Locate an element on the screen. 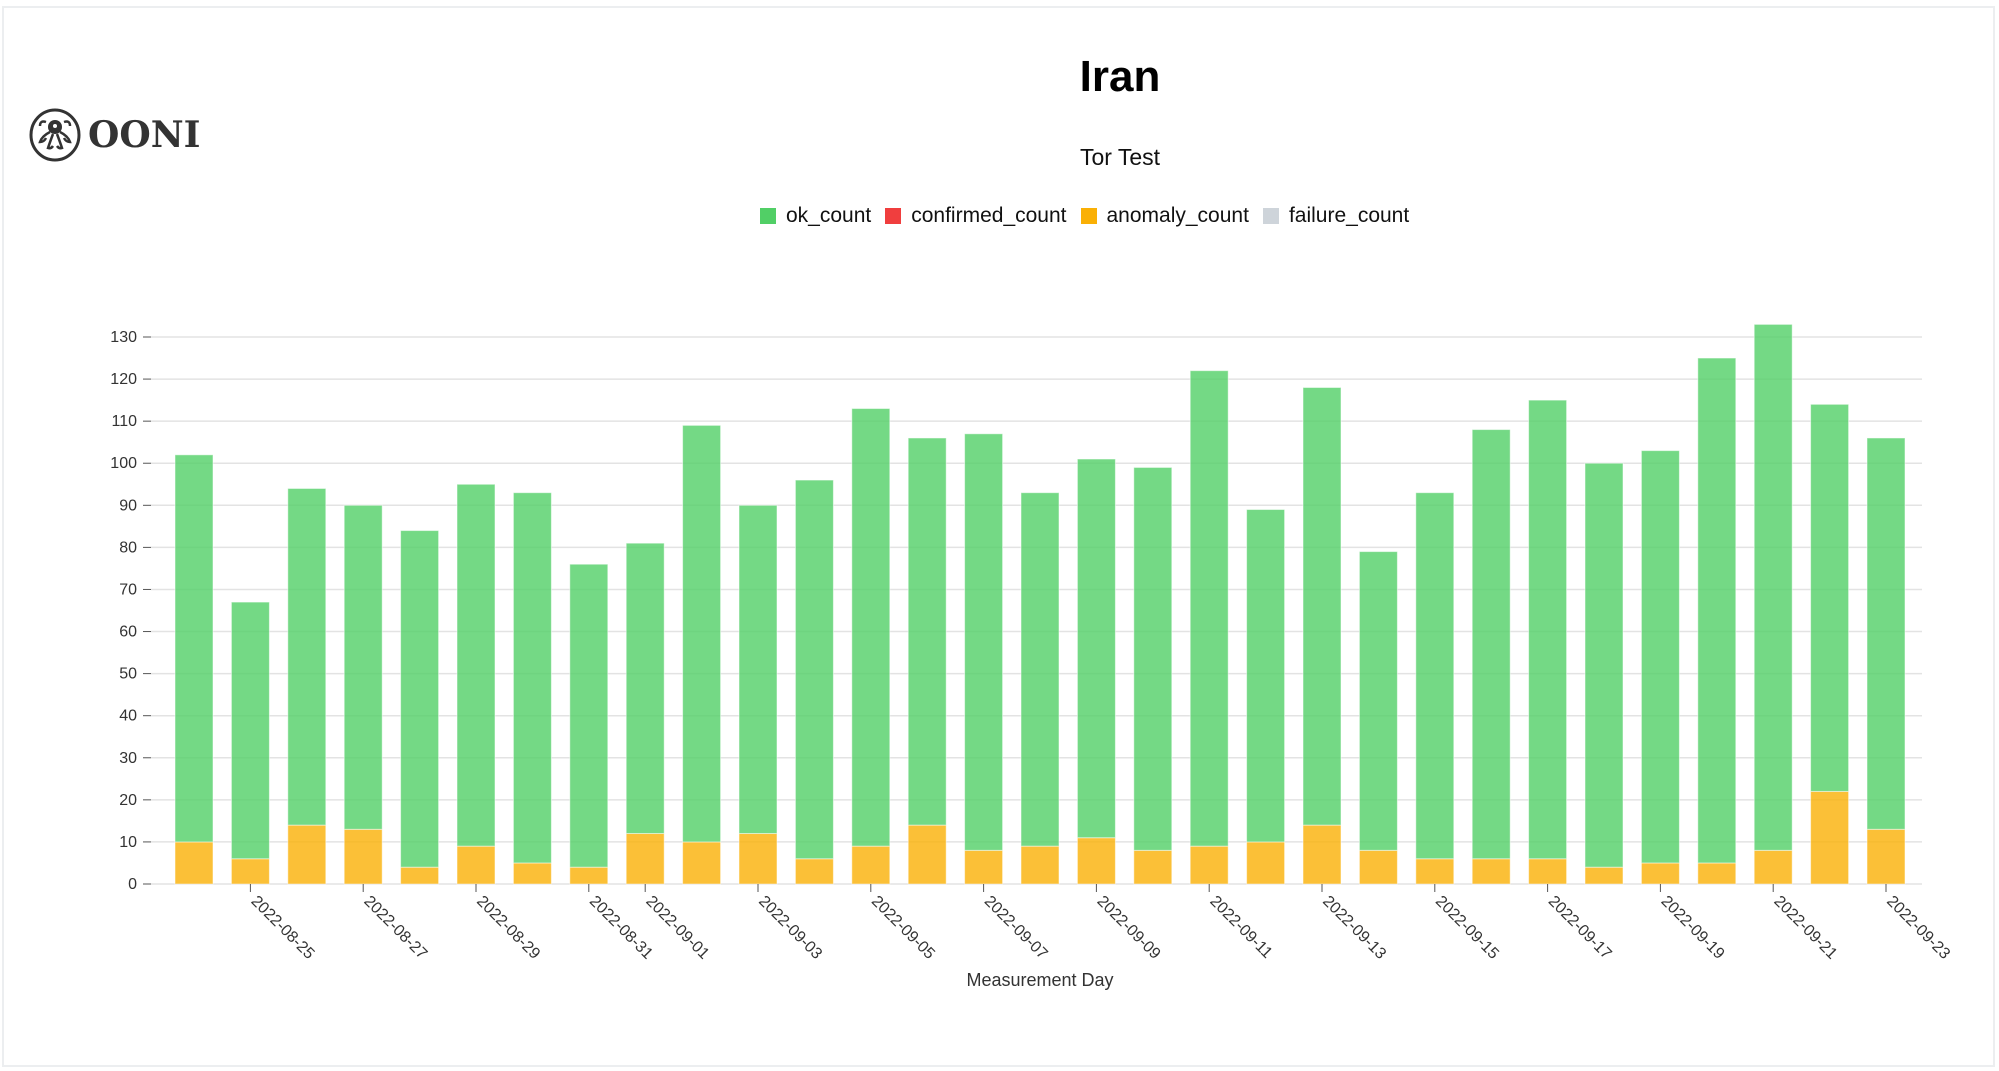 This screenshot has height=1071, width=1999. logo-text: OONI is located at coordinates (144, 135).